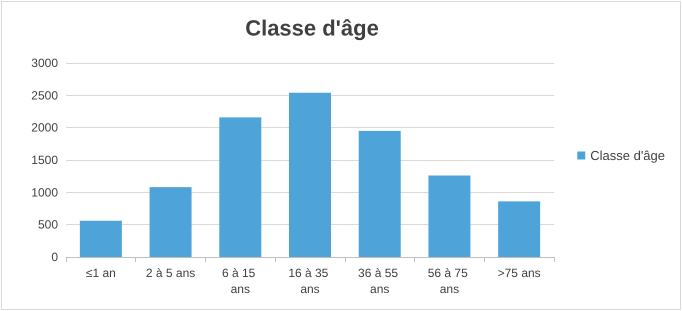 The width and height of the screenshot is (682, 311). Describe the element at coordinates (450, 281) in the screenshot. I see `x-tick-label: 56 à 75 ans` at that location.